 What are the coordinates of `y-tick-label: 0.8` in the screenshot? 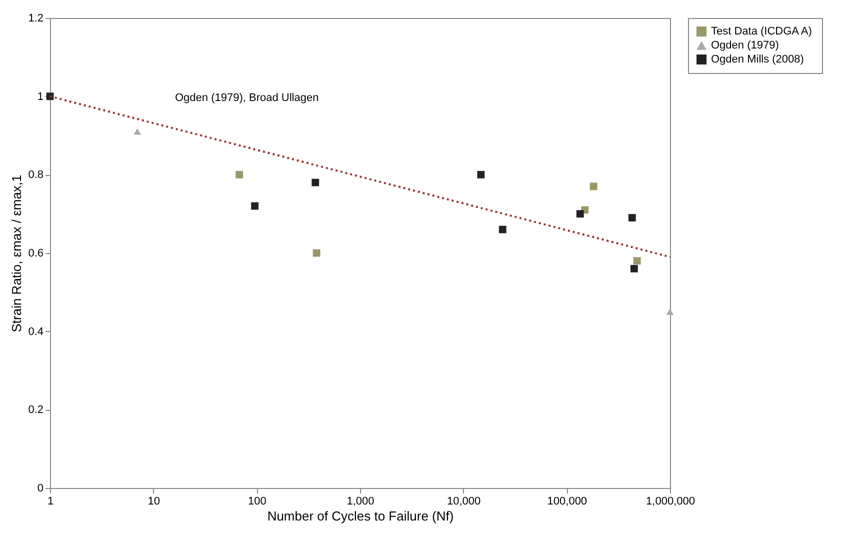 It's located at (36, 175).